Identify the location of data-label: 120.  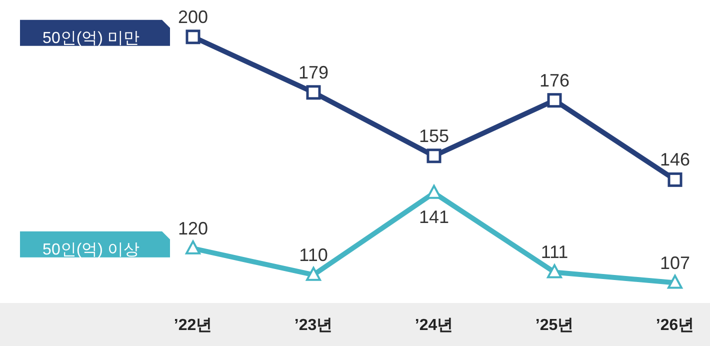
(193, 228).